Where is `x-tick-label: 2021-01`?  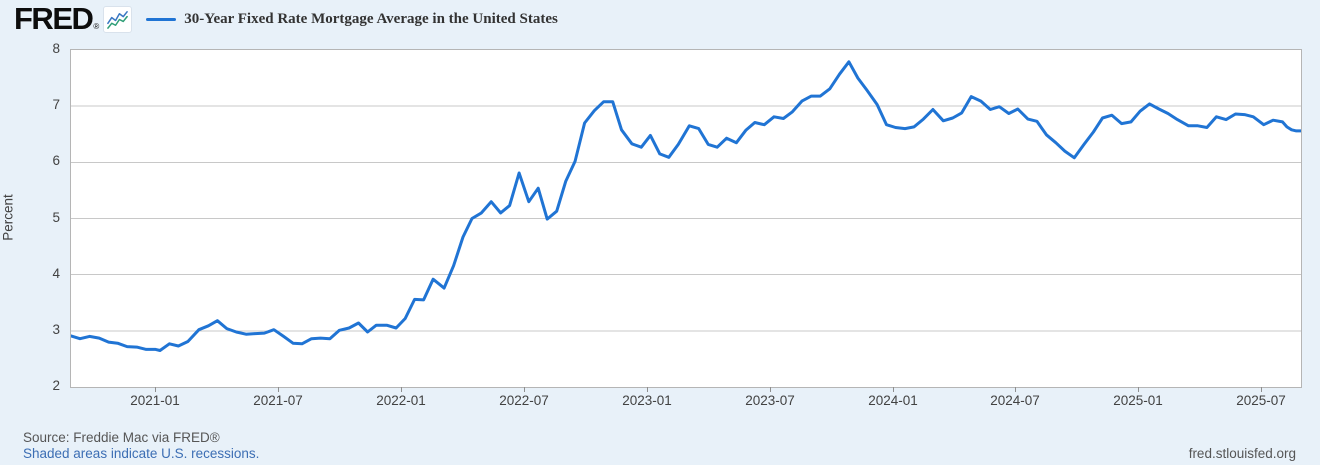
x-tick-label: 2021-01 is located at coordinates (155, 400).